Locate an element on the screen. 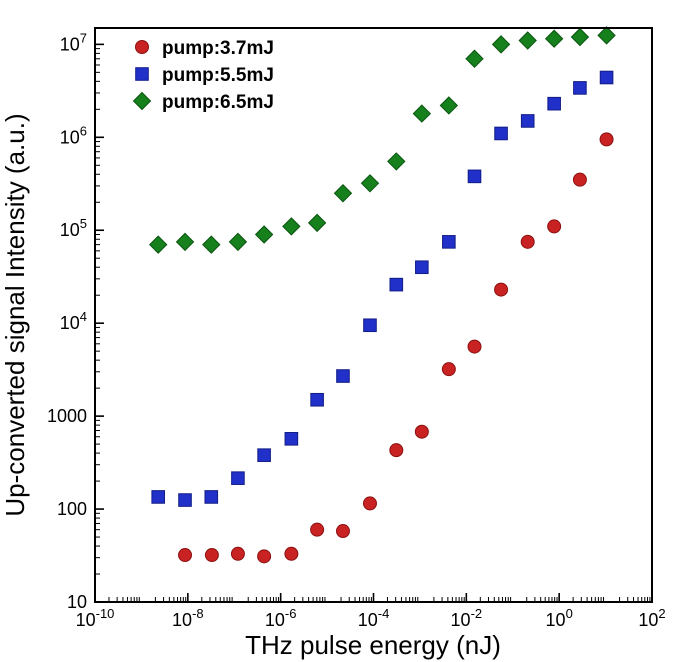 The width and height of the screenshot is (685, 662). legend-label: pump:6.5mJ is located at coordinates (218, 102).